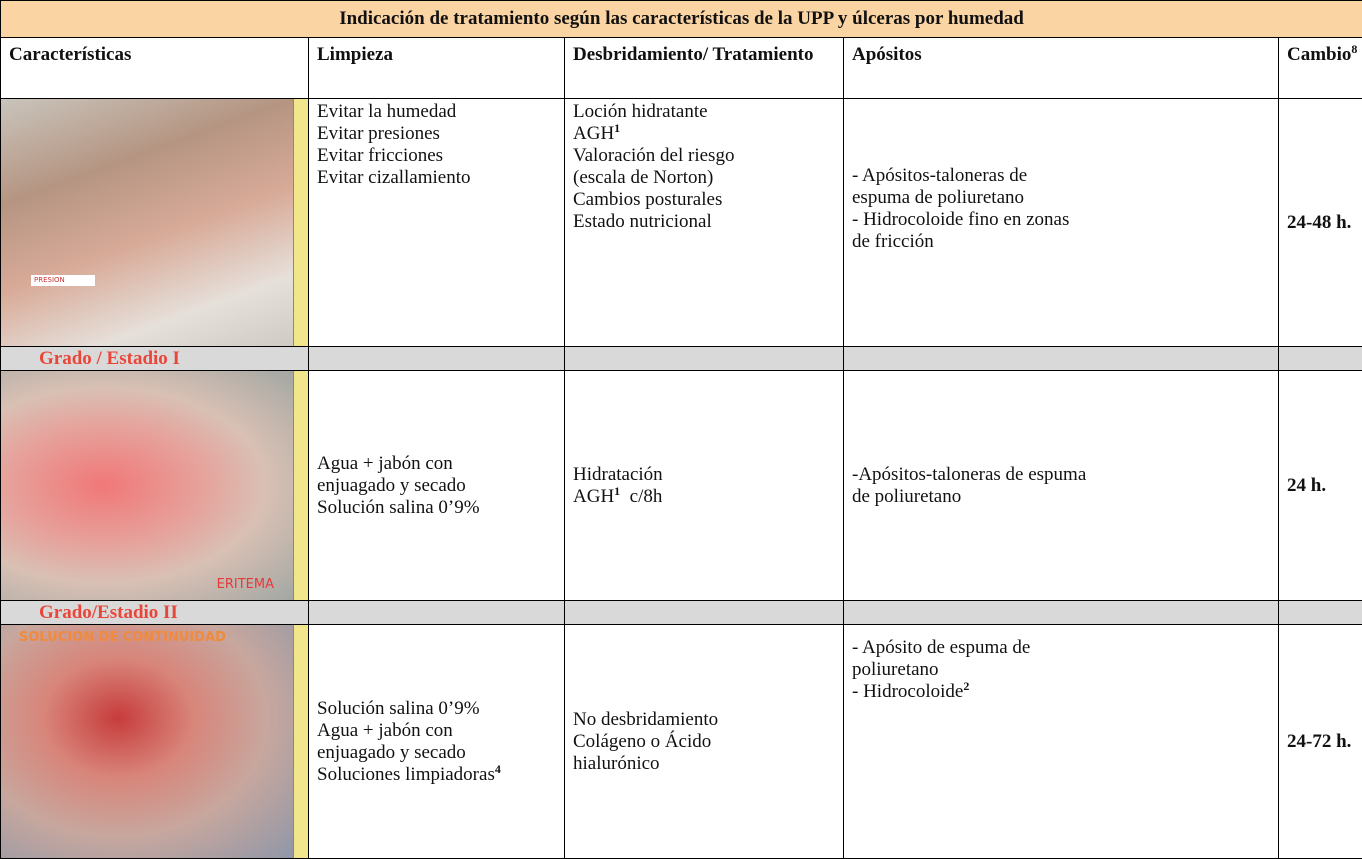 Image resolution: width=1362 pixels, height=859 pixels. What do you see at coordinates (245, 584) in the screenshot?
I see `photo-label: ERITEMA` at bounding box center [245, 584].